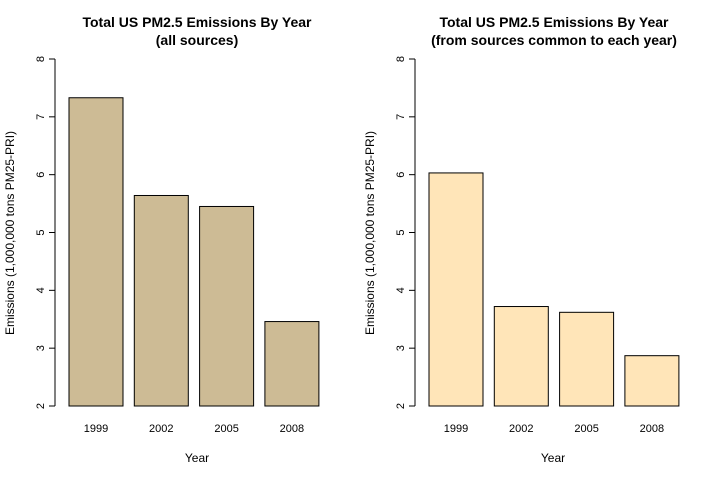 Image resolution: width=720 pixels, height=485 pixels. Describe the element at coordinates (554, 40) in the screenshot. I see `chart-subtitle: (from sources common to each year)` at that location.